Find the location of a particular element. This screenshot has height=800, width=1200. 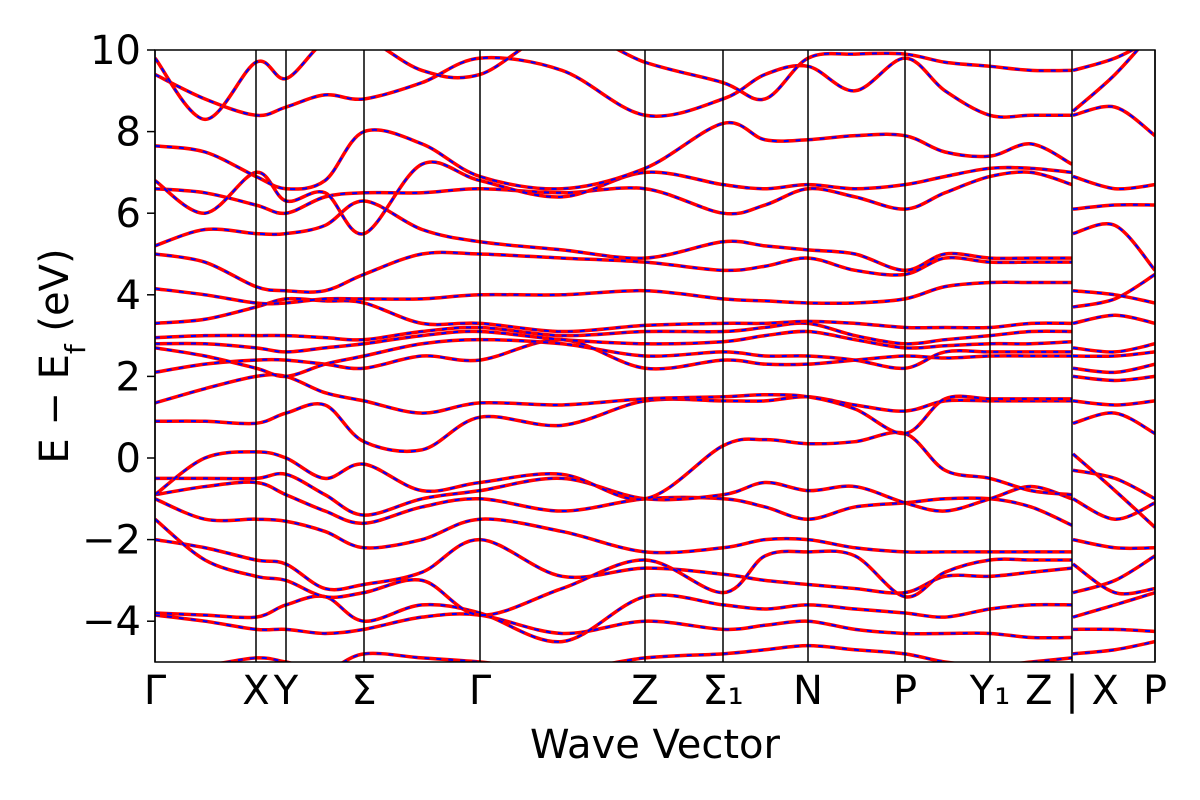

y-axis-label-part: E − E is located at coordinates (55, 409).